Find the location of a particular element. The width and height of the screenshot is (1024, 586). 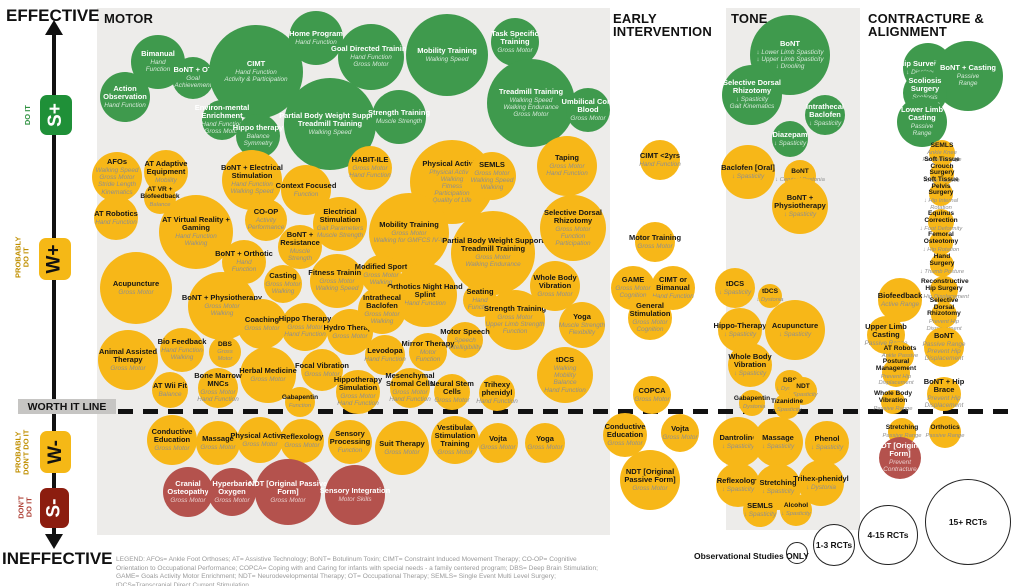

bubble: Intrathecal Baclofen ↓ Spasticity is located at coordinates (825, 115).